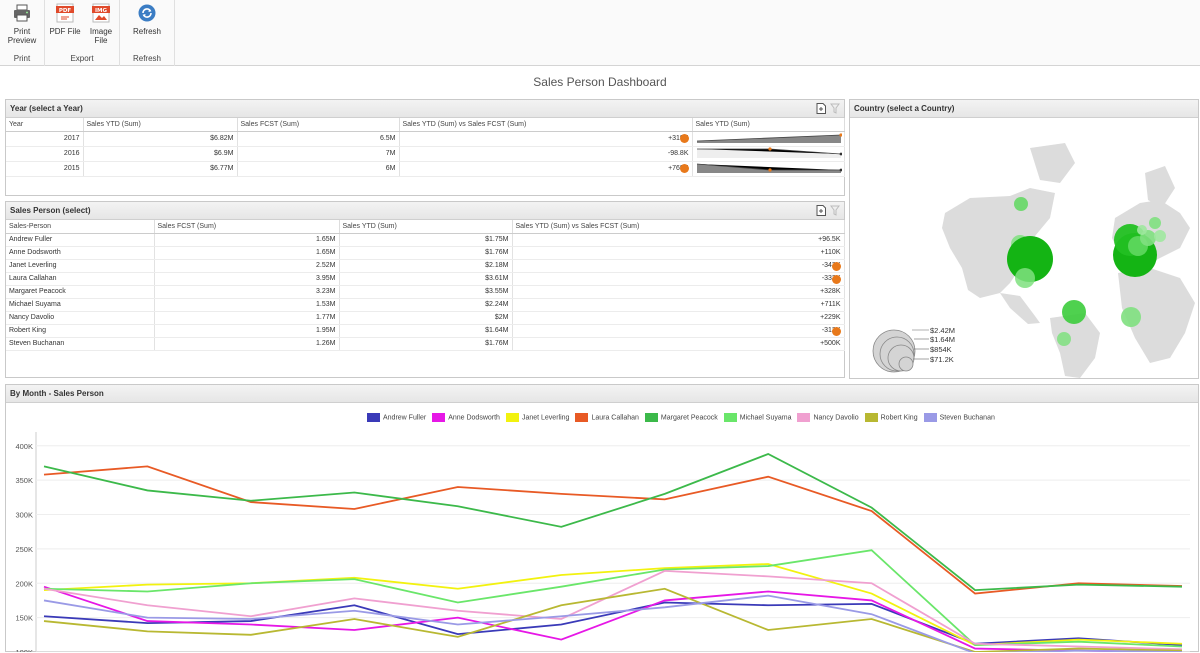 The image size is (1200, 653). I want to click on image-file-label-1: Image, so click(101, 31).